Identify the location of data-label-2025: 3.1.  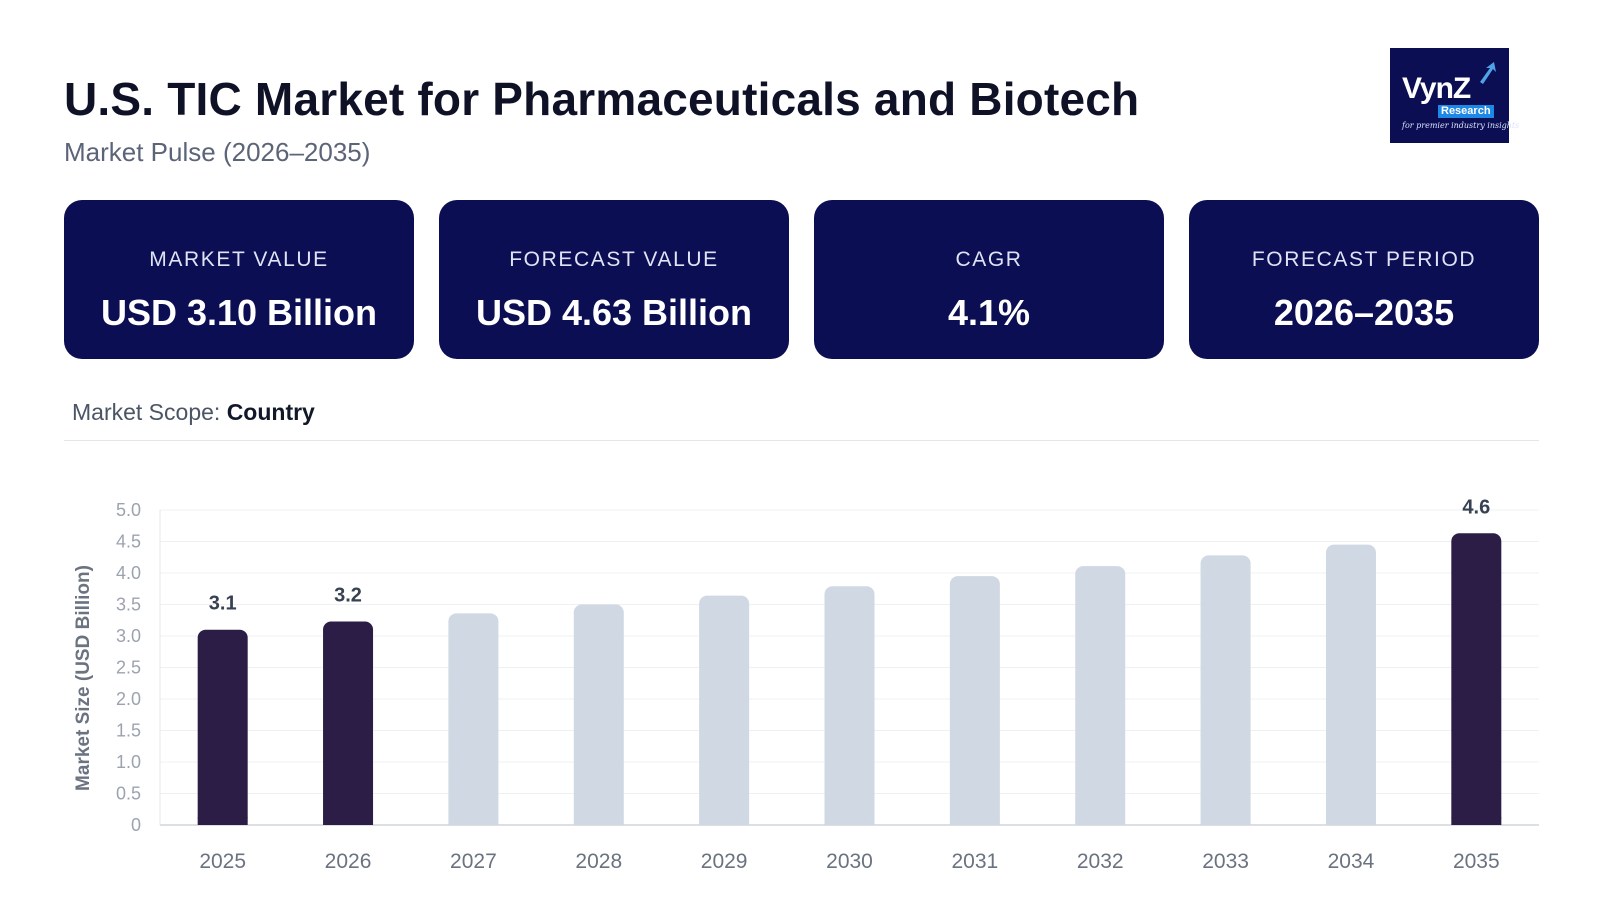
(223, 604).